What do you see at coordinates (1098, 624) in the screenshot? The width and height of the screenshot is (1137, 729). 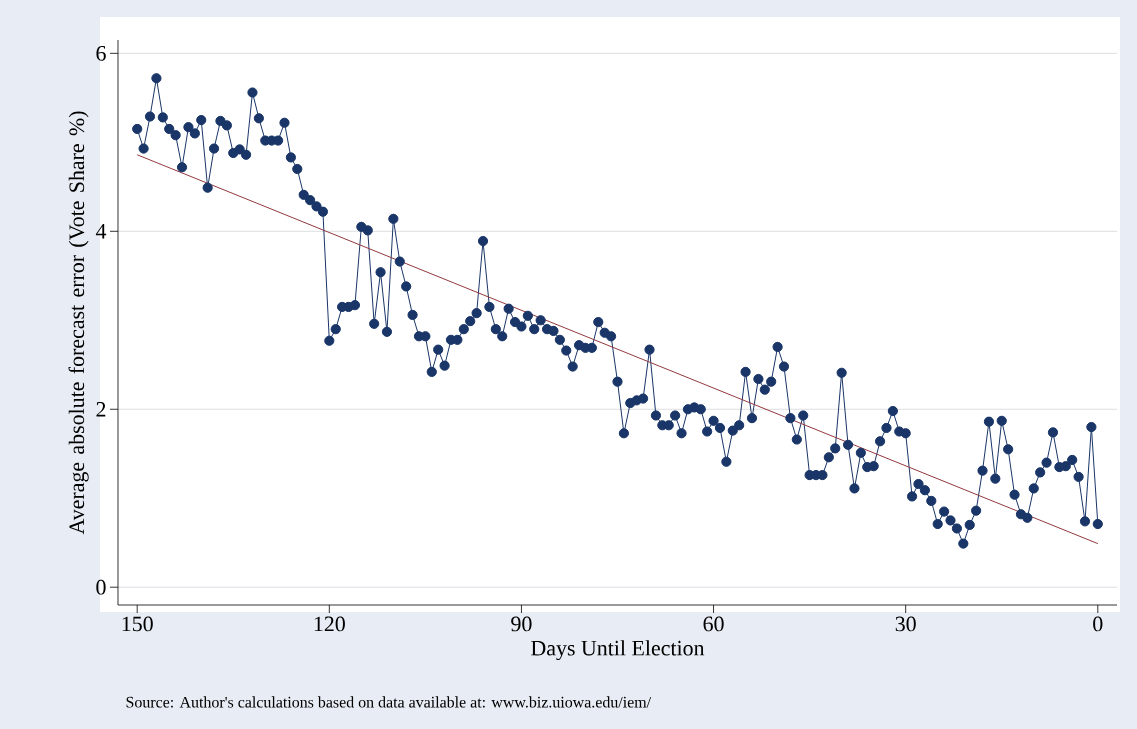 I see `x-tick-label: 0` at bounding box center [1098, 624].